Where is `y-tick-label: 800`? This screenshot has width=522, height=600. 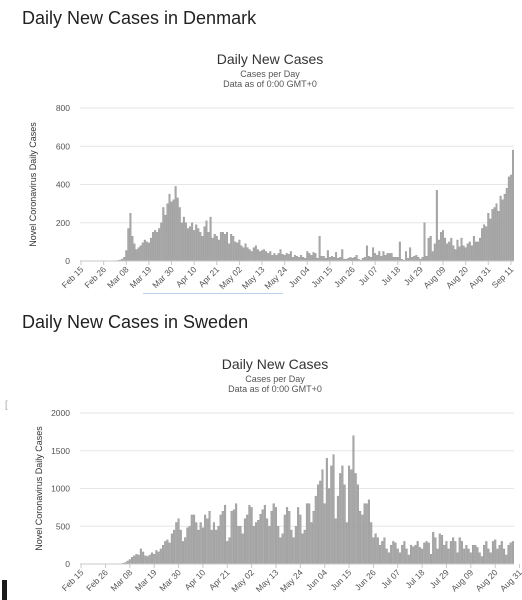 y-tick-label: 800 is located at coordinates (63, 108).